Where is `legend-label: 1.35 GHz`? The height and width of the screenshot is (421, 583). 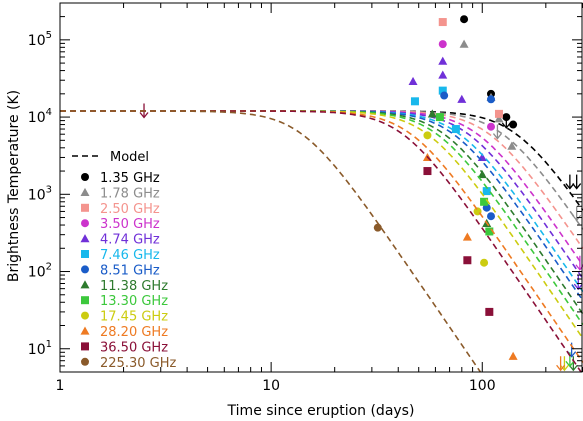
legend-label: 1.35 GHz is located at coordinates (130, 178).